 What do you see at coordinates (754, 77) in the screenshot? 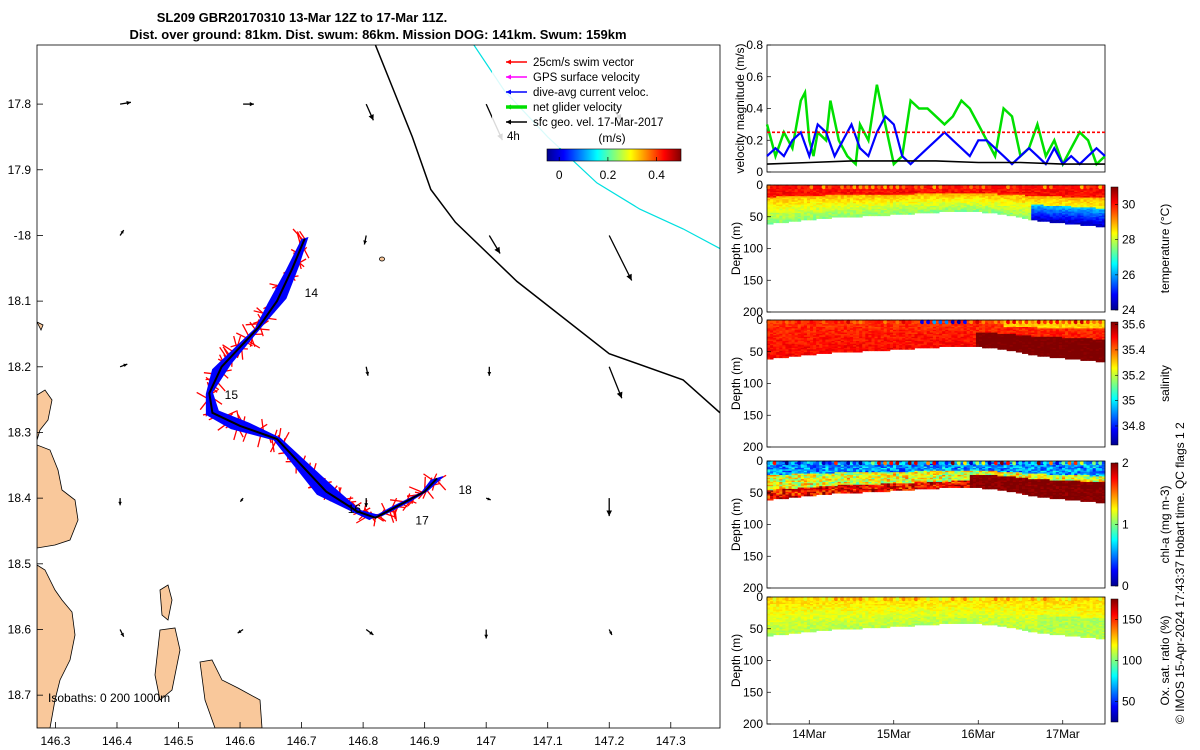
I see `velocity-y-tick-label: 0.6` at bounding box center [754, 77].